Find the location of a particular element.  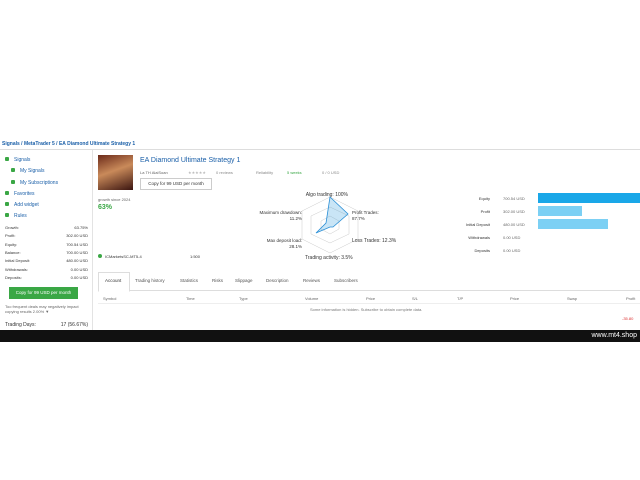

weeks: 5 weeks is located at coordinates (294, 172).